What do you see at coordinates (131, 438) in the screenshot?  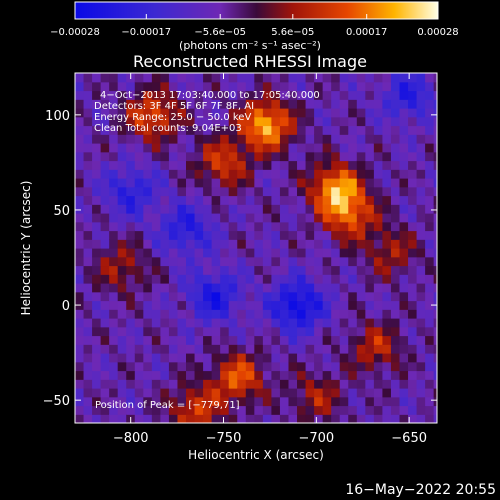 I see `x-tick-label: −800` at bounding box center [131, 438].